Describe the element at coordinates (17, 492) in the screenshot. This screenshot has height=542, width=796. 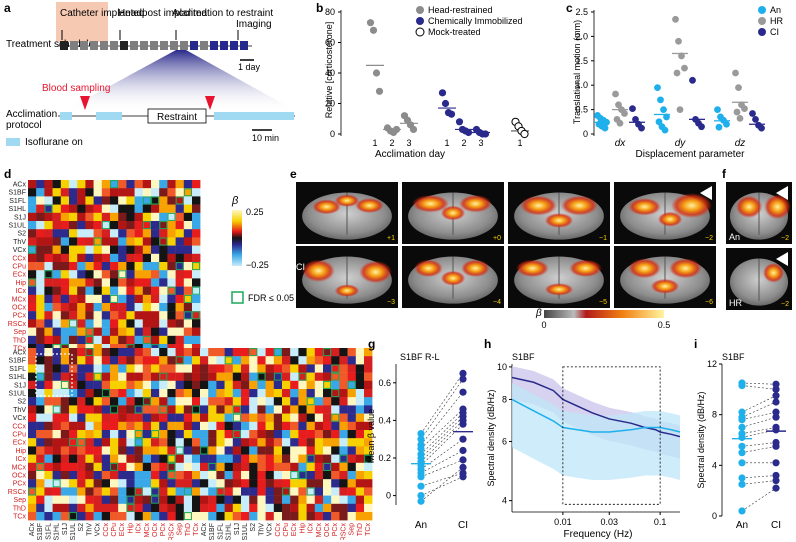
I see `d-row-label: RSCx` at that location.